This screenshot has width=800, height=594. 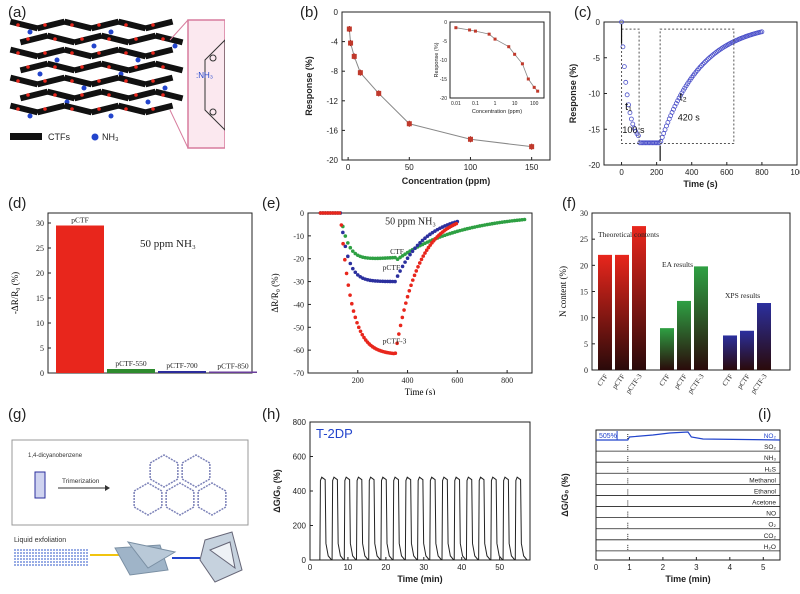 What do you see at coordinates (657, 172) in the screenshot?
I see `x-tick-label: 200` at bounding box center [657, 172].